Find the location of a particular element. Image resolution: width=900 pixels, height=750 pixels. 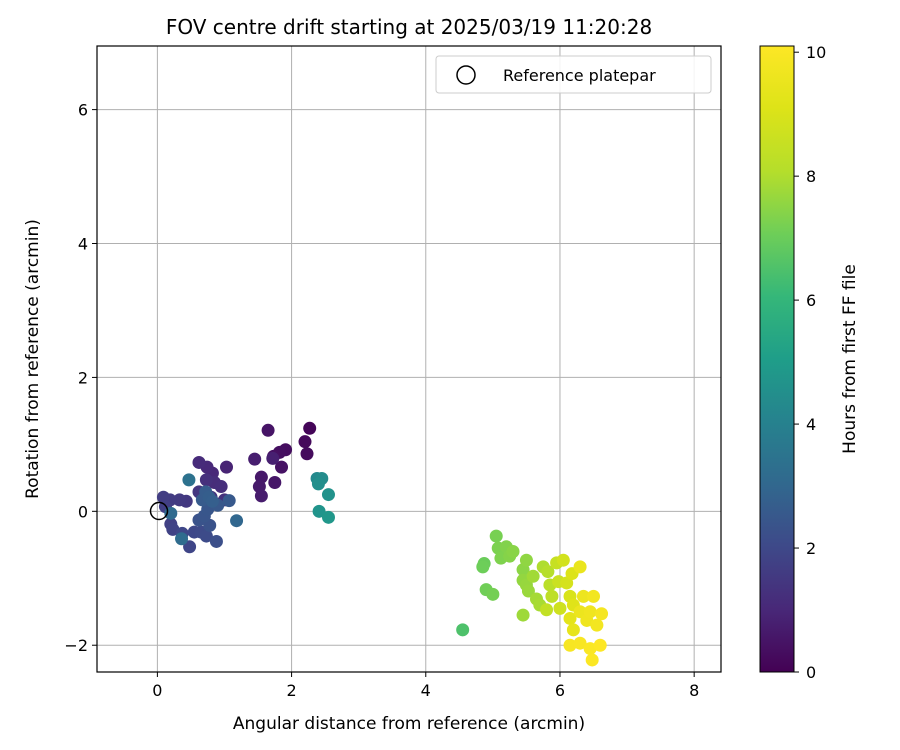

reference-marker is located at coordinates (159, 511).